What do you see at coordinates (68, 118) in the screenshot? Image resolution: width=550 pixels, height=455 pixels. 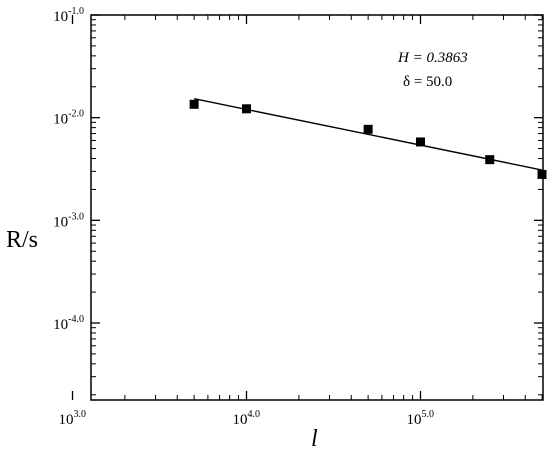 I see `y-tick-label: 10-2.0` at bounding box center [68, 118].